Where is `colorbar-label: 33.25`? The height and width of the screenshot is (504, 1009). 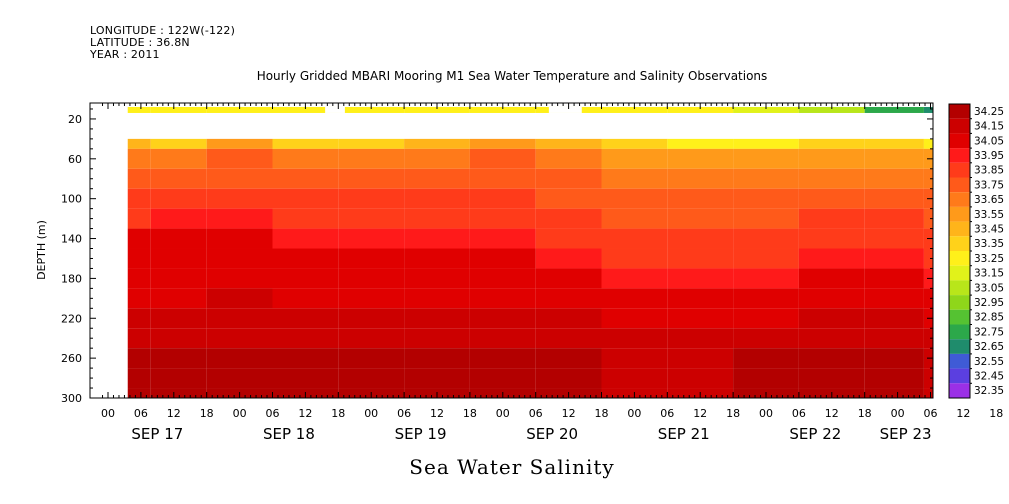 colorbar-label: 33.25 is located at coordinates (989, 259).